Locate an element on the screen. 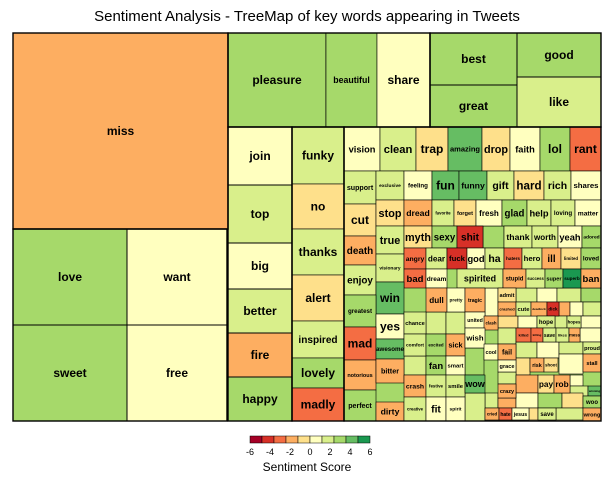  treemap-tile-label: festive is located at coordinates (436, 386).